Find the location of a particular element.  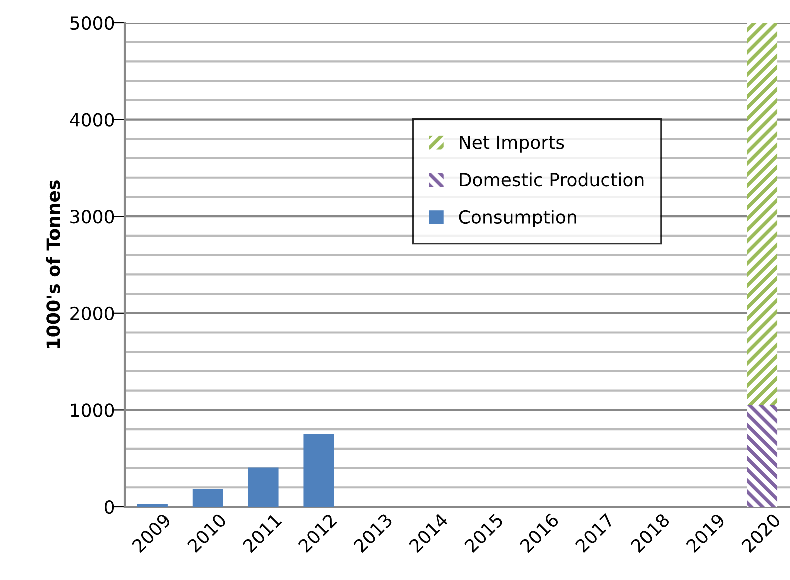

y-tick-label: 5000 is located at coordinates (92, 23).